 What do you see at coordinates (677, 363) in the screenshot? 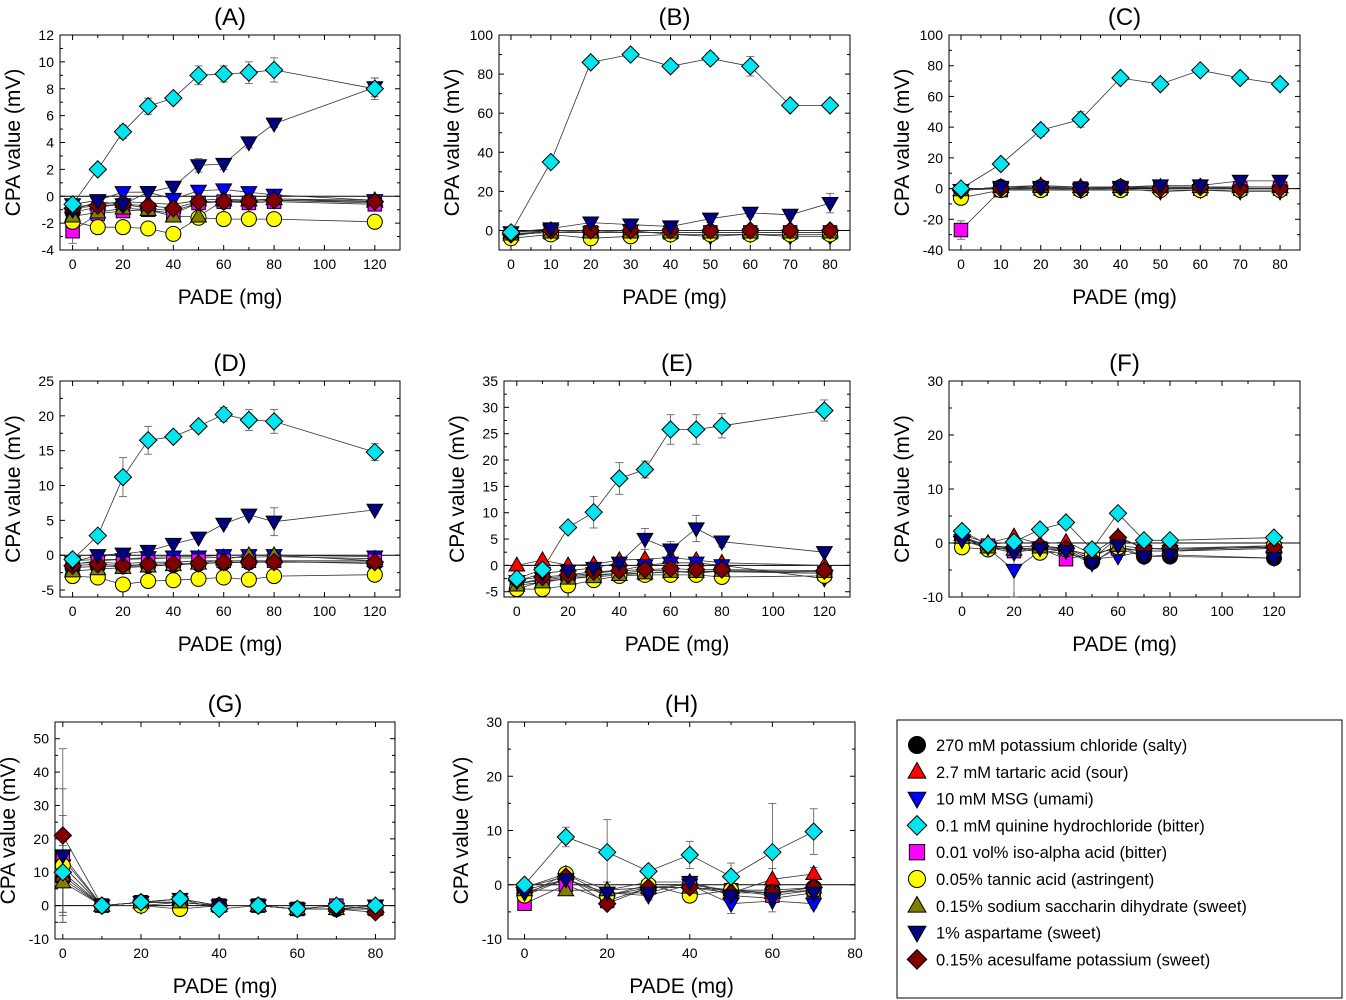
I see `panel-title: (E)` at bounding box center [677, 363].